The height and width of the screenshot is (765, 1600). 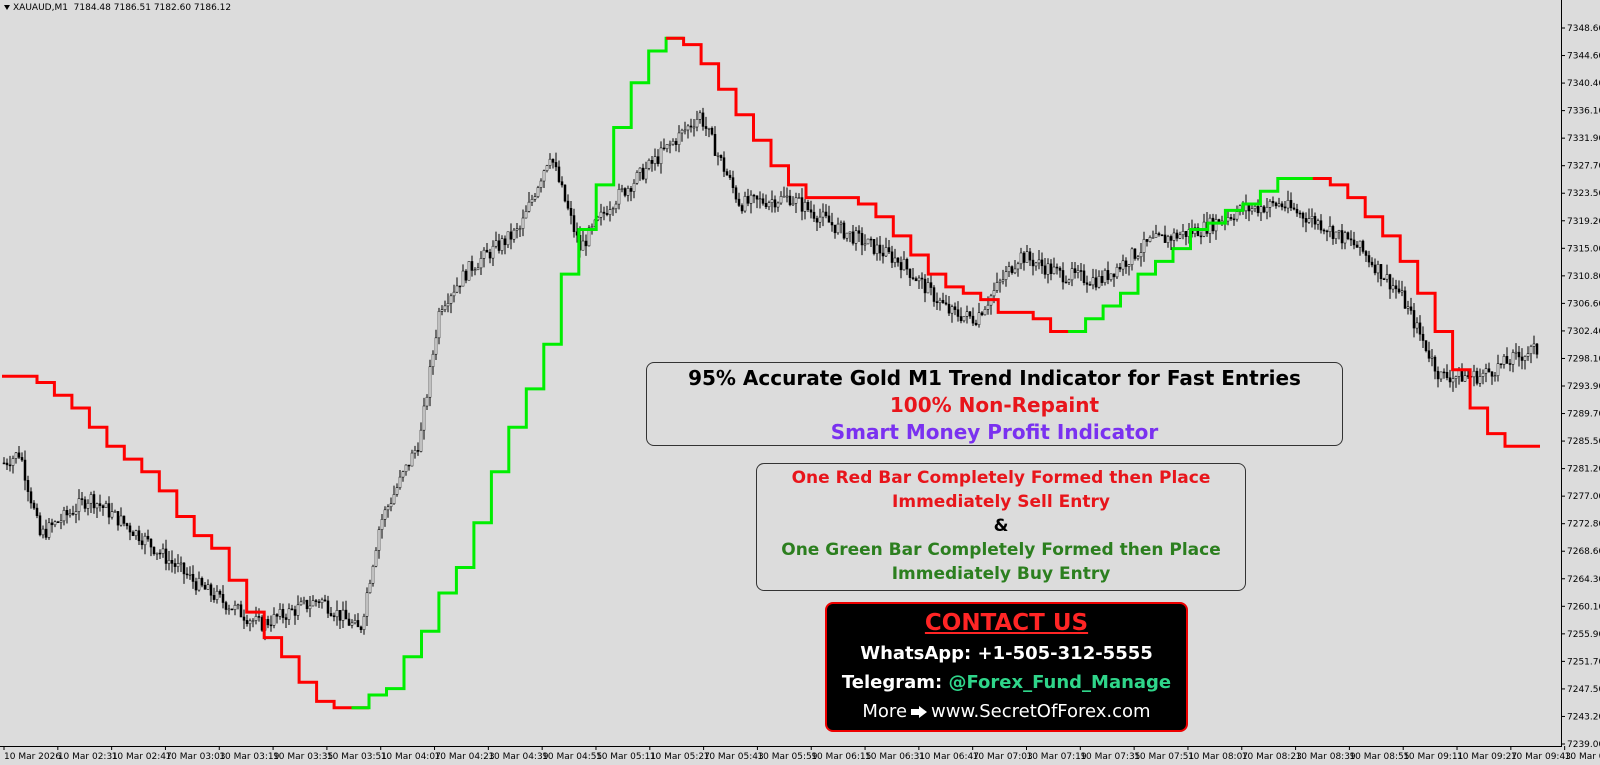 What do you see at coordinates (7, 7) in the screenshot?
I see `dropdown-arrow-icon` at bounding box center [7, 7].